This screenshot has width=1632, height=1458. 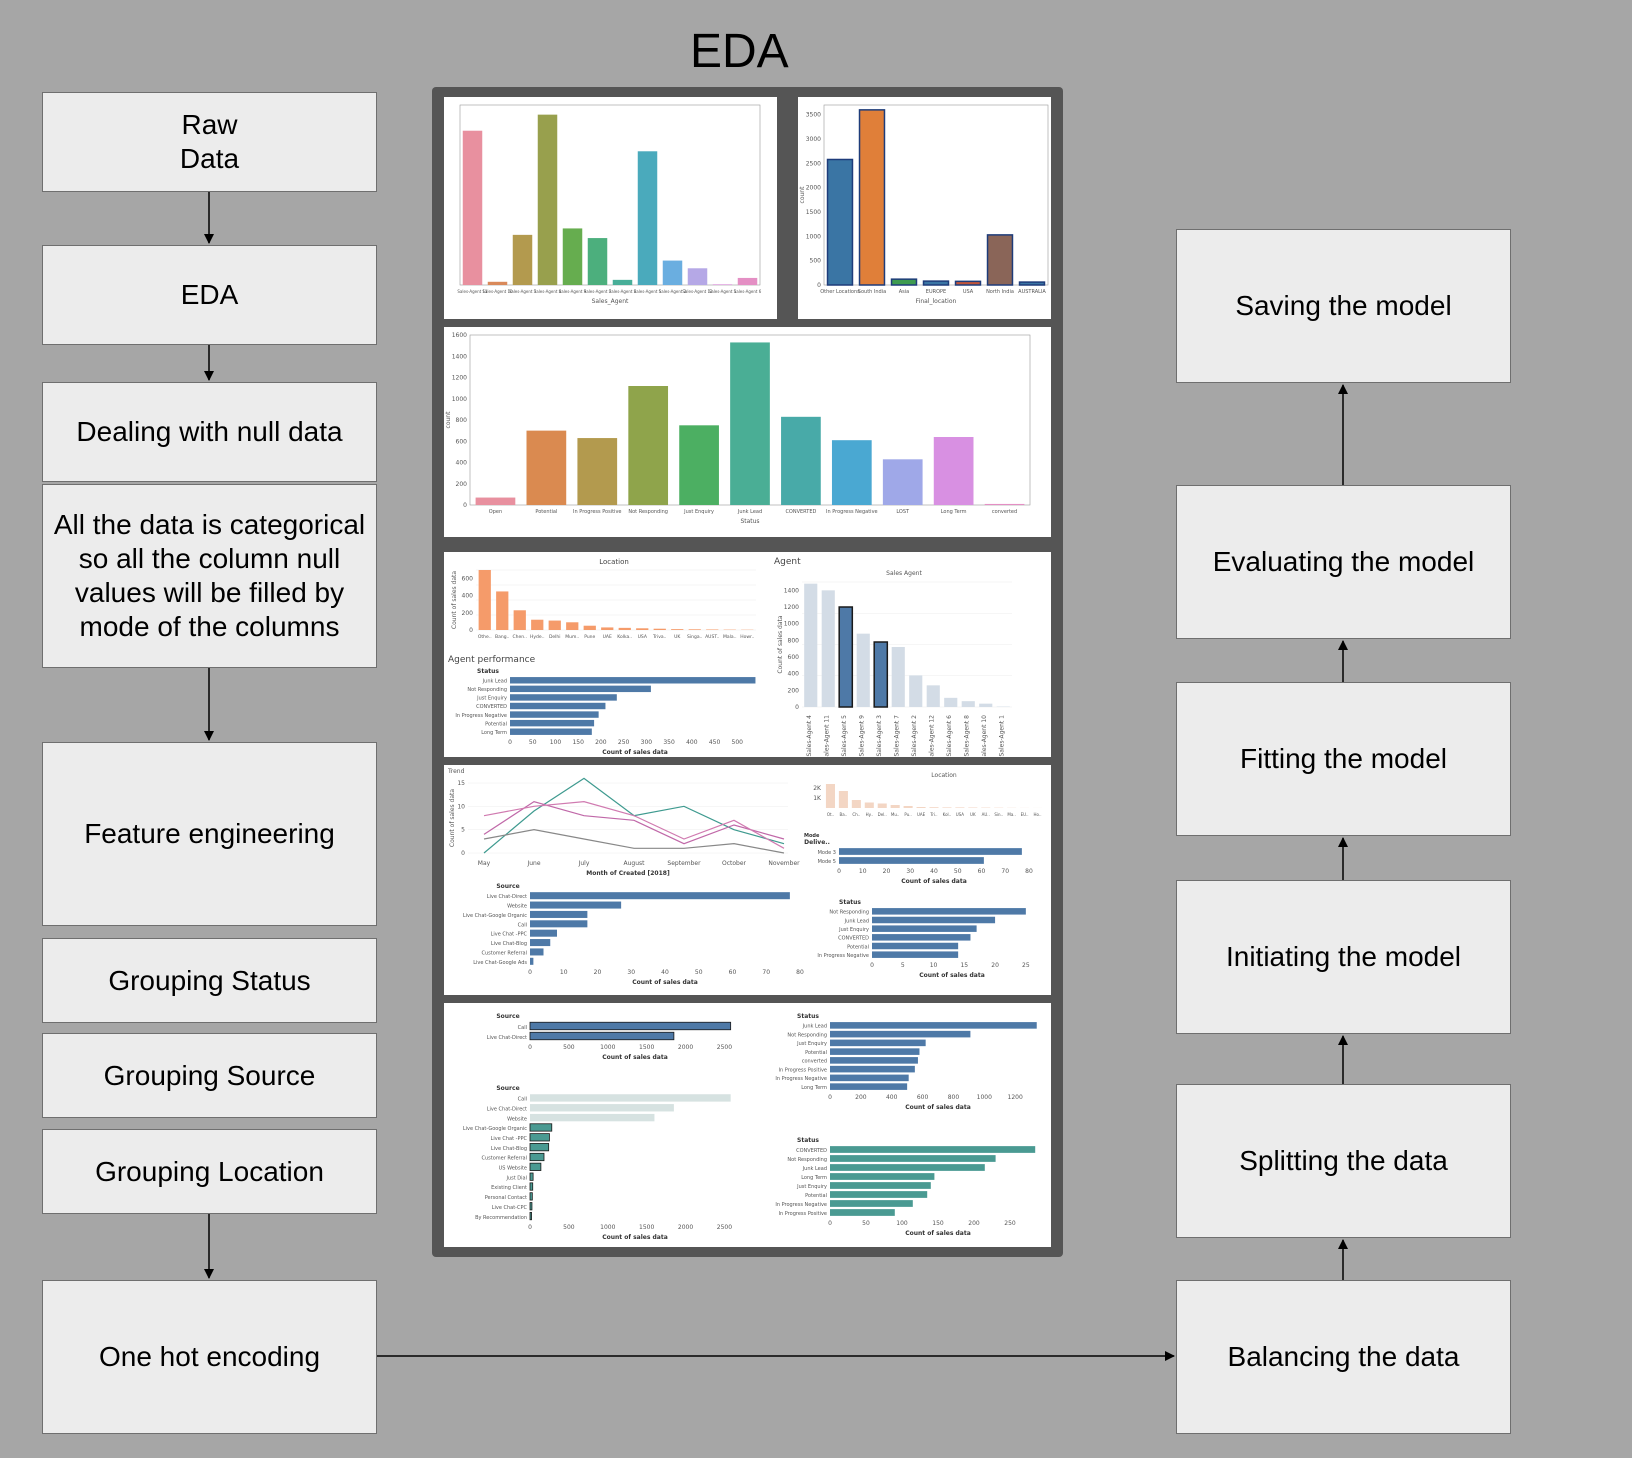 What do you see at coordinates (522, 1100) in the screenshot?
I see `y-tick-label: Call` at bounding box center [522, 1100].